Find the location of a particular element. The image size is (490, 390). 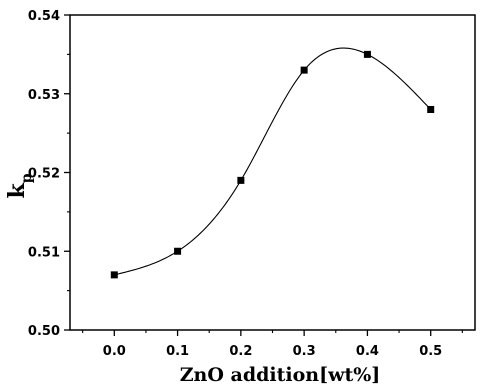

y-tick-label: 0.51 is located at coordinates (44, 252).